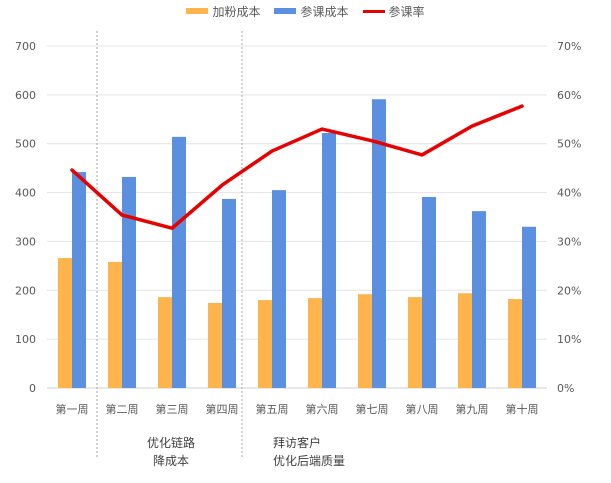  What do you see at coordinates (569, 95) in the screenshot?
I see `y2-tick-label: 60%` at bounding box center [569, 95].